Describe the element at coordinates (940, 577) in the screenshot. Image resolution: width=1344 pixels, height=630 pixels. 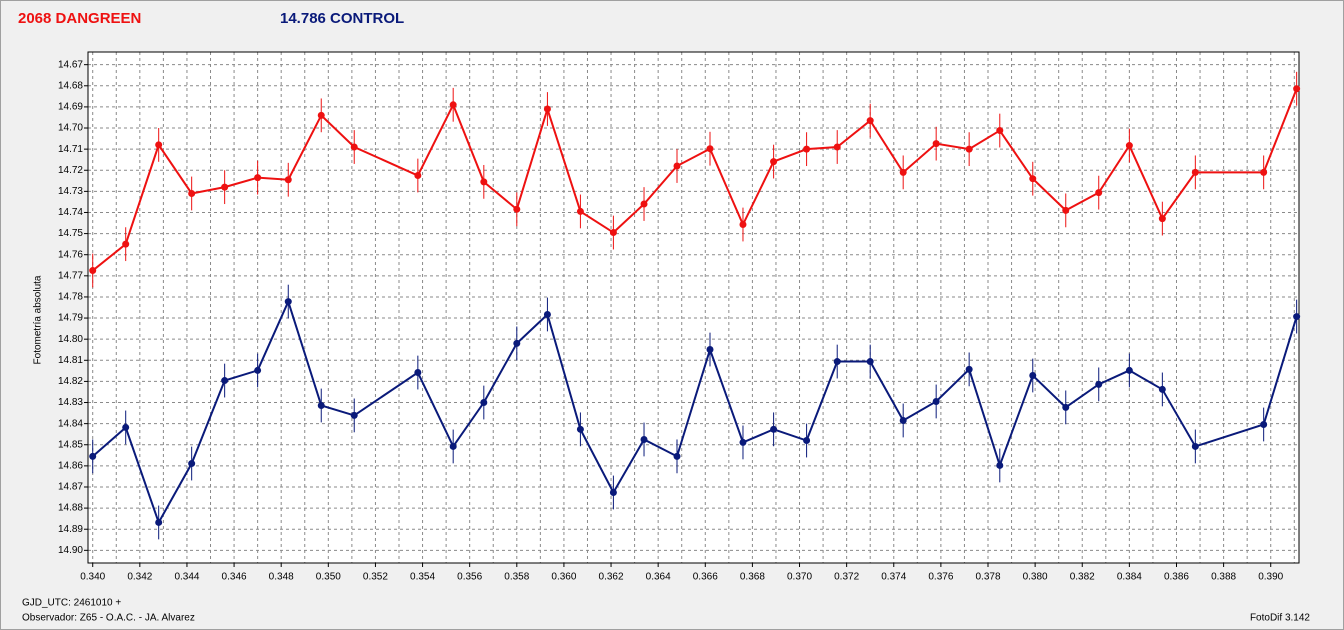
I see `x-tick-label: 0.376` at that location.